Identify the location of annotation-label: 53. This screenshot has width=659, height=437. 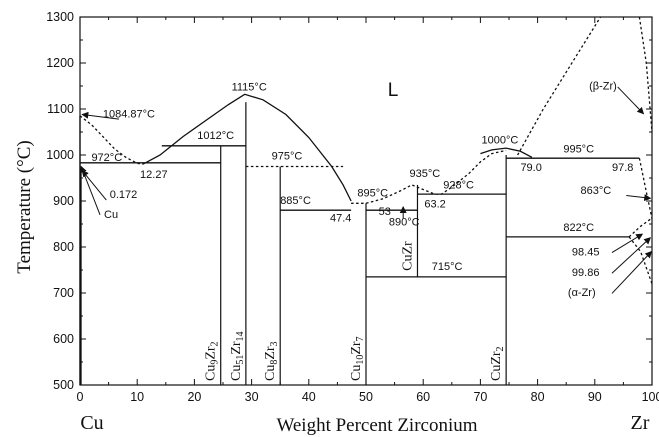
(385, 212).